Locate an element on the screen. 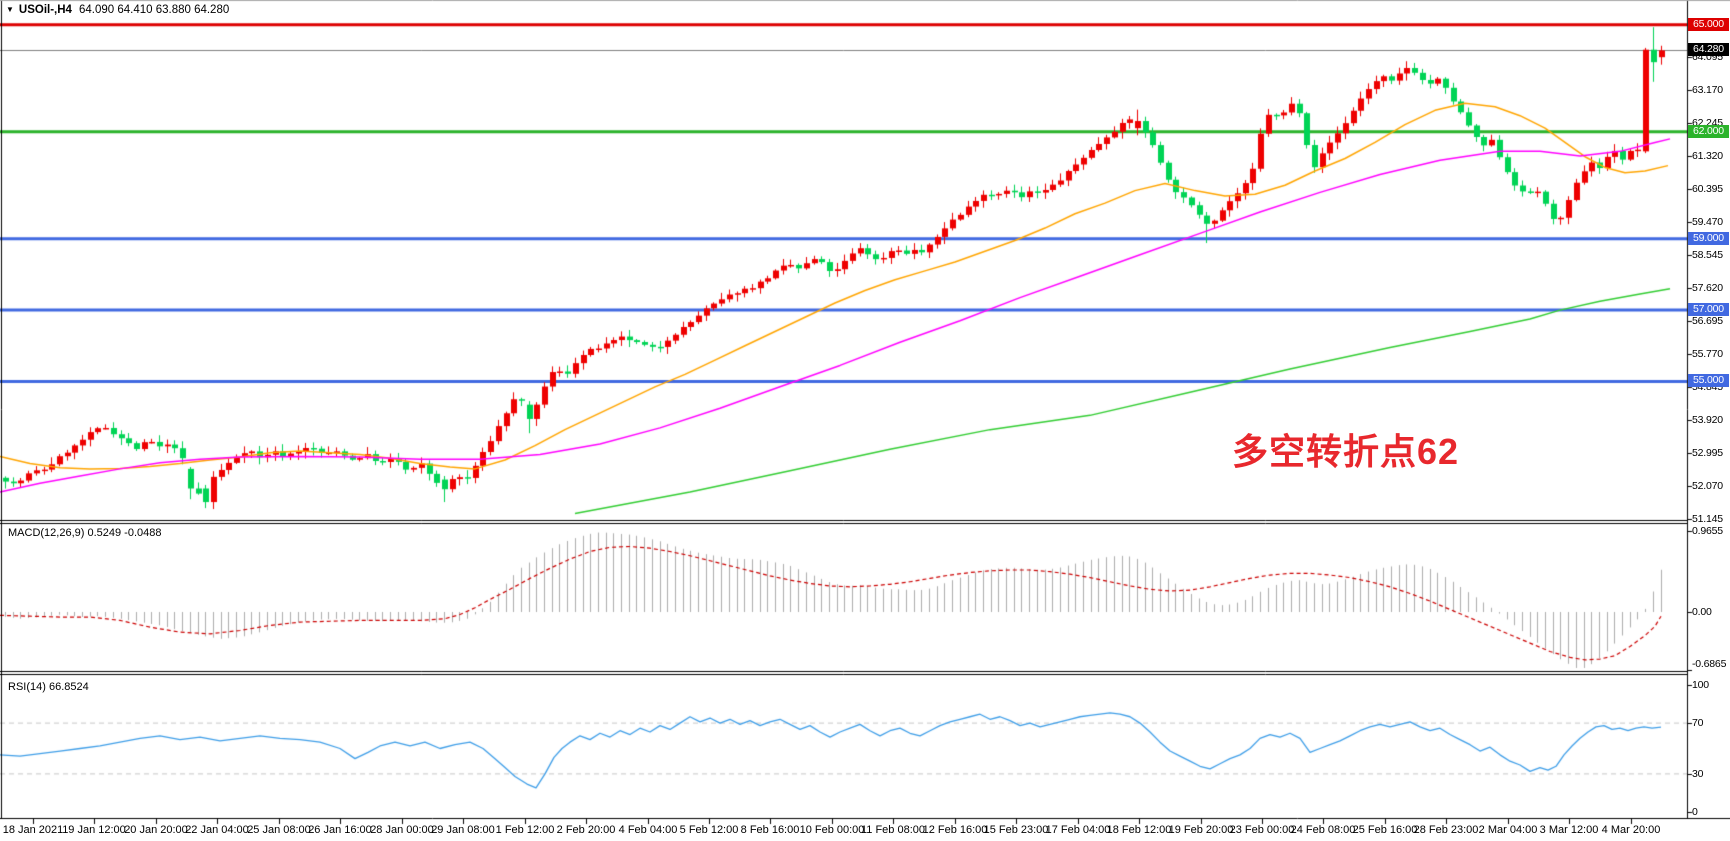  price-axis-label: 61.320 is located at coordinates (1707, 156).